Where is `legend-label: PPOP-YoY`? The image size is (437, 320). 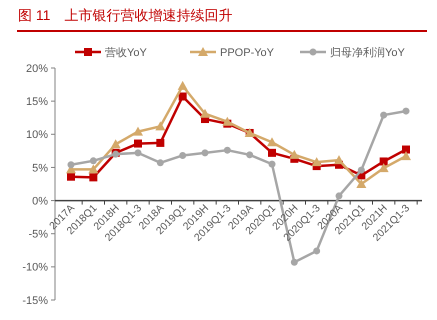
legend-label: PPOP-YoY is located at coordinates (247, 52).